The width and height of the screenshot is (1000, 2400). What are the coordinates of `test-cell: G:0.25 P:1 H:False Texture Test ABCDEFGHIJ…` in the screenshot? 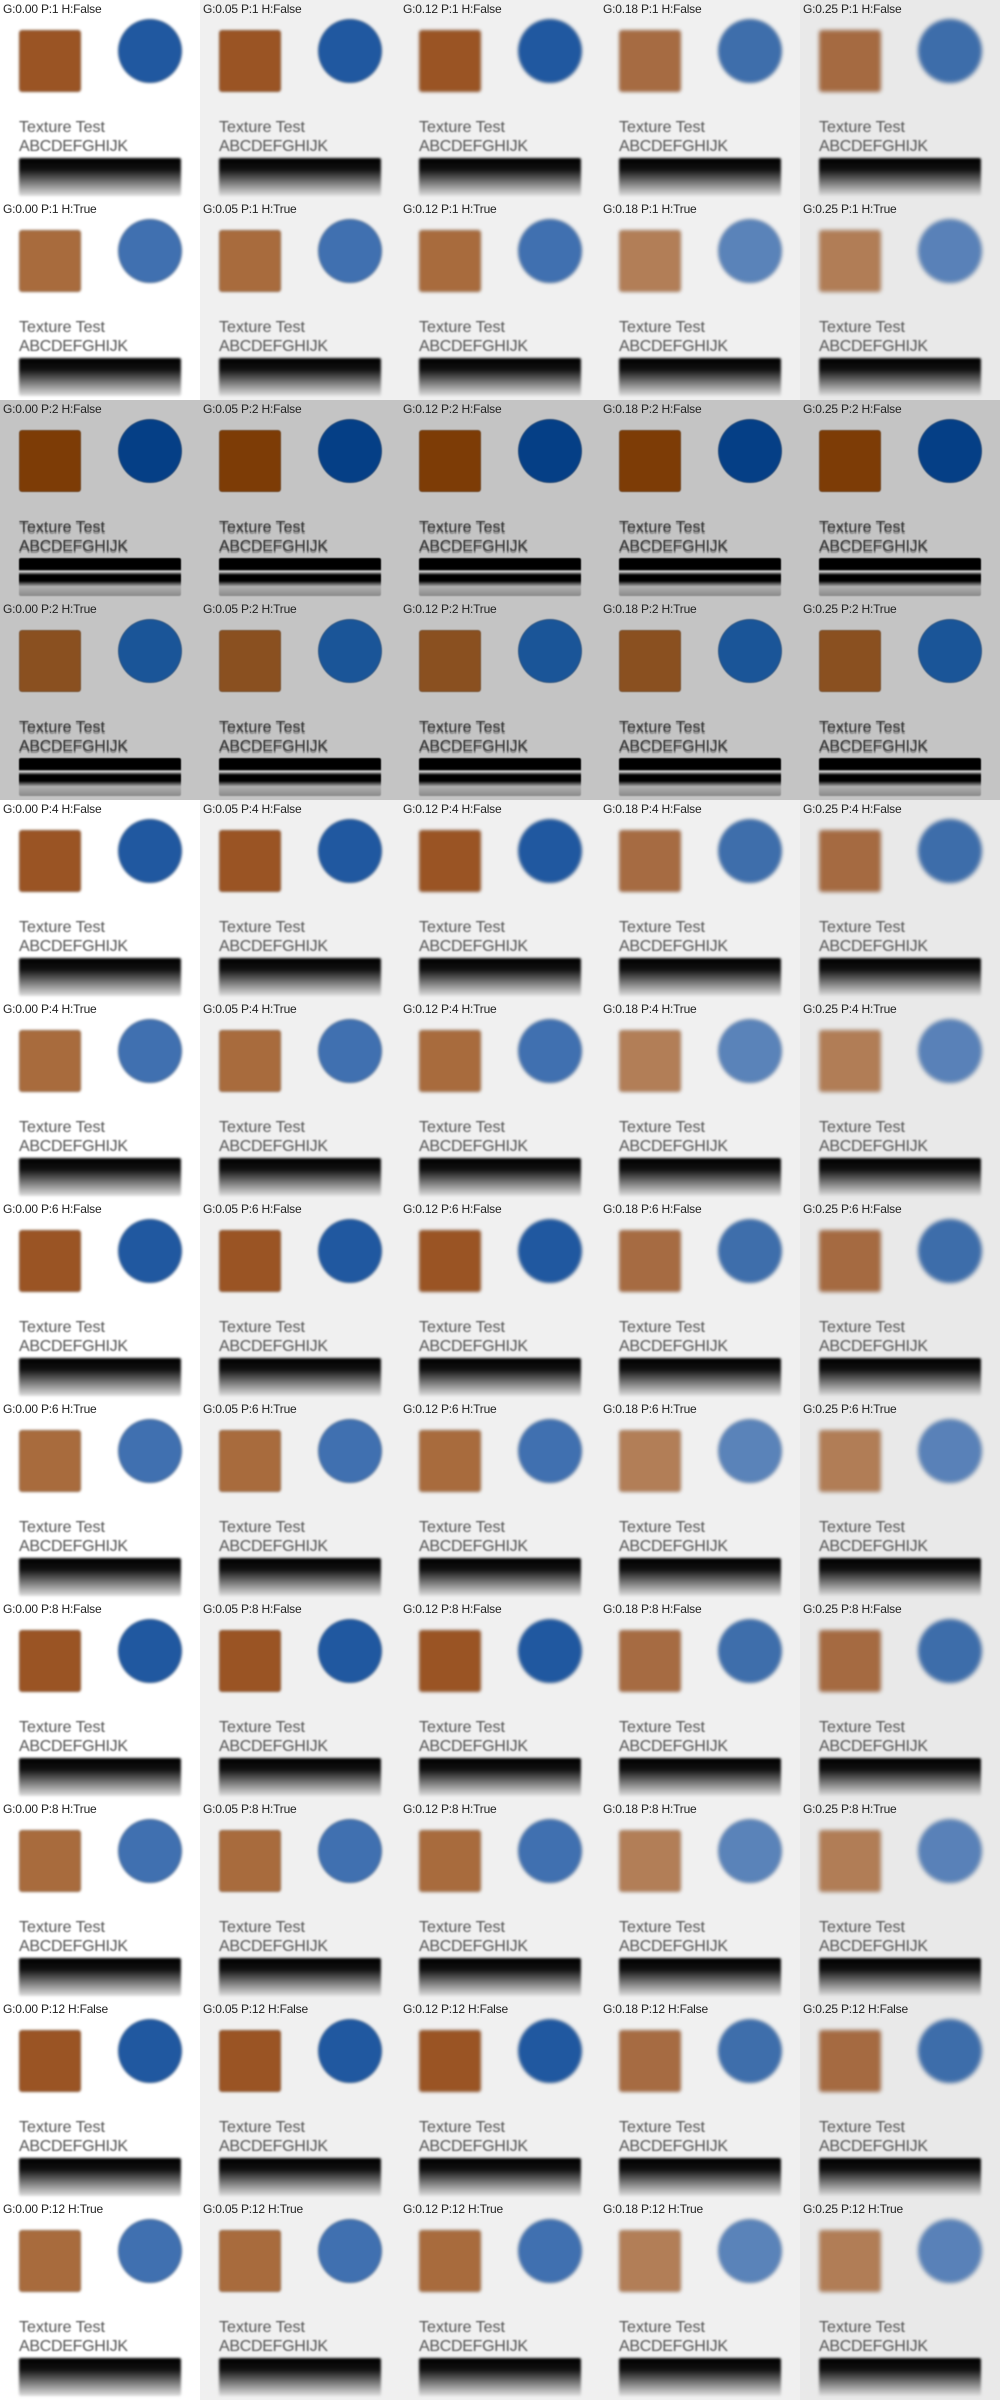 It's located at (900, 100).